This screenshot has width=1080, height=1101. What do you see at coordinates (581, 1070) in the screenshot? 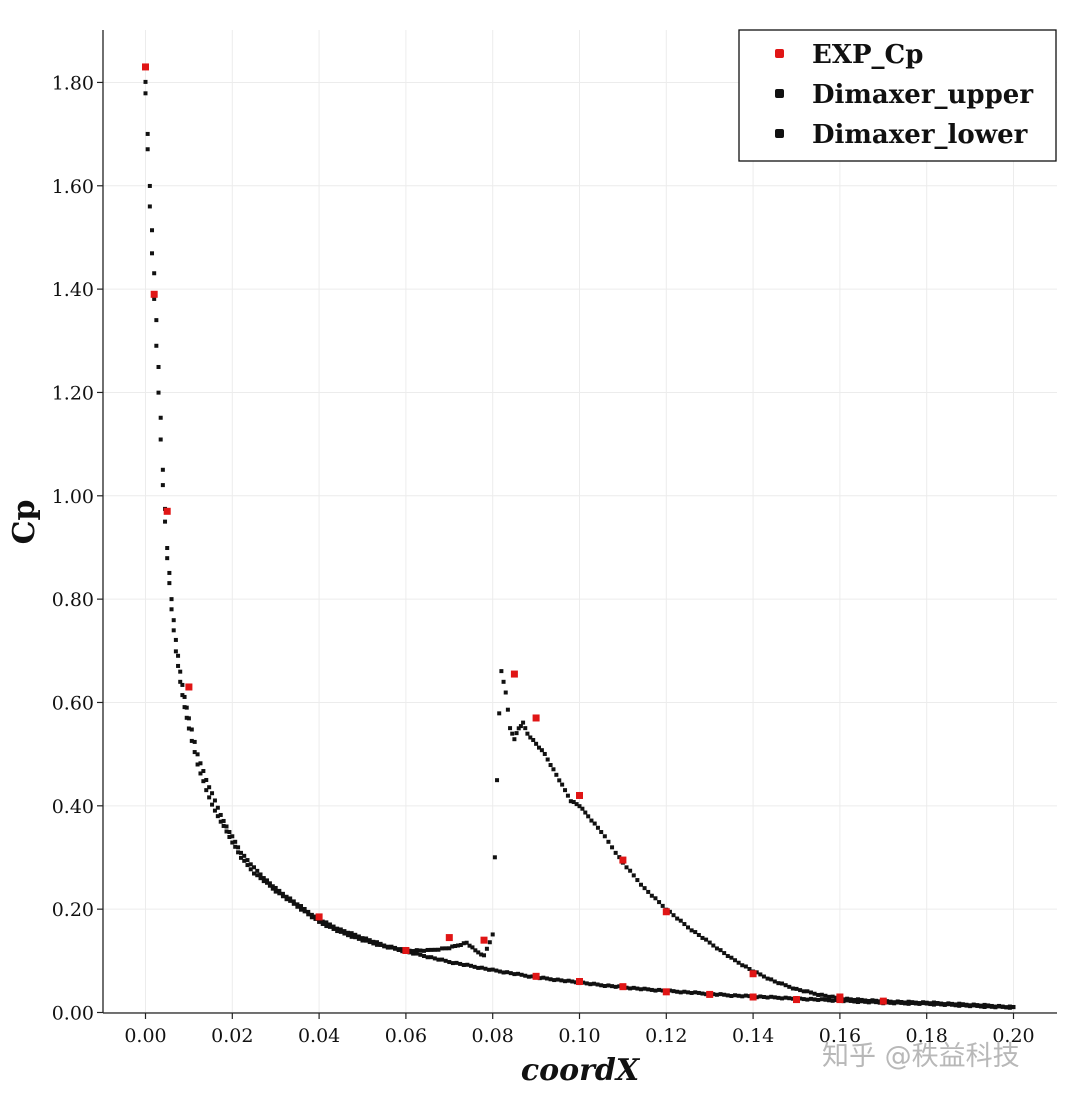
I see `x-axis-title: coordX` at bounding box center [581, 1070].